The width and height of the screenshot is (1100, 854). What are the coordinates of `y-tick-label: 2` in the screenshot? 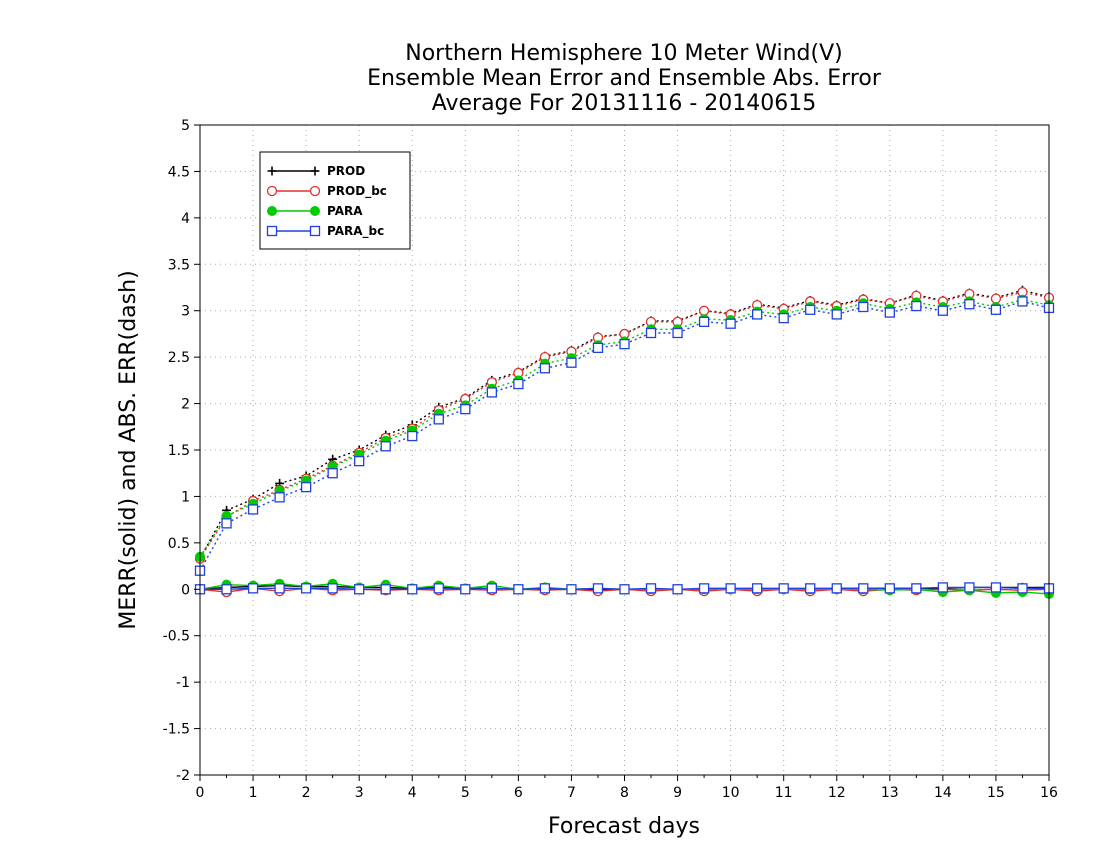 It's located at (185, 405).